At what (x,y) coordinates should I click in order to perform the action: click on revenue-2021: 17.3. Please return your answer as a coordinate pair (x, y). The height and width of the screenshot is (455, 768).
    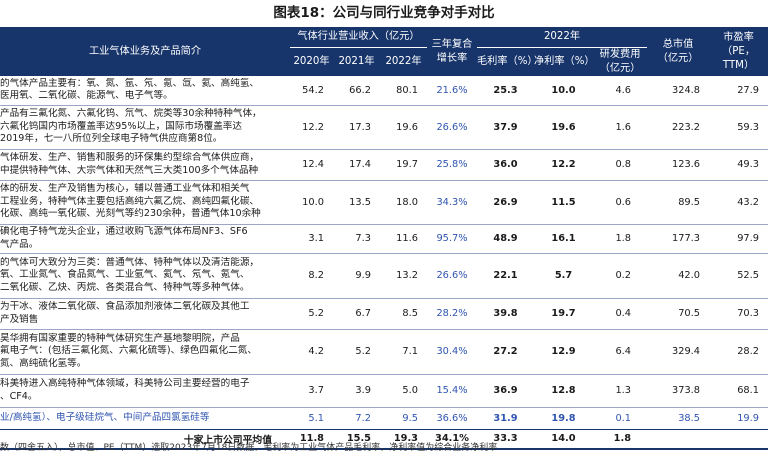
    Looking at the image, I should click on (360, 127).